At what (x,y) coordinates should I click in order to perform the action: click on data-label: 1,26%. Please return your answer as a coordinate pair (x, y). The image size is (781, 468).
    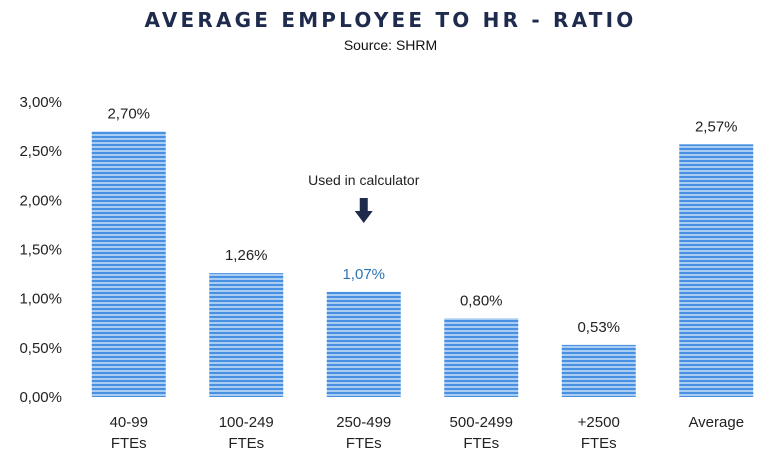
    Looking at the image, I should click on (246, 255).